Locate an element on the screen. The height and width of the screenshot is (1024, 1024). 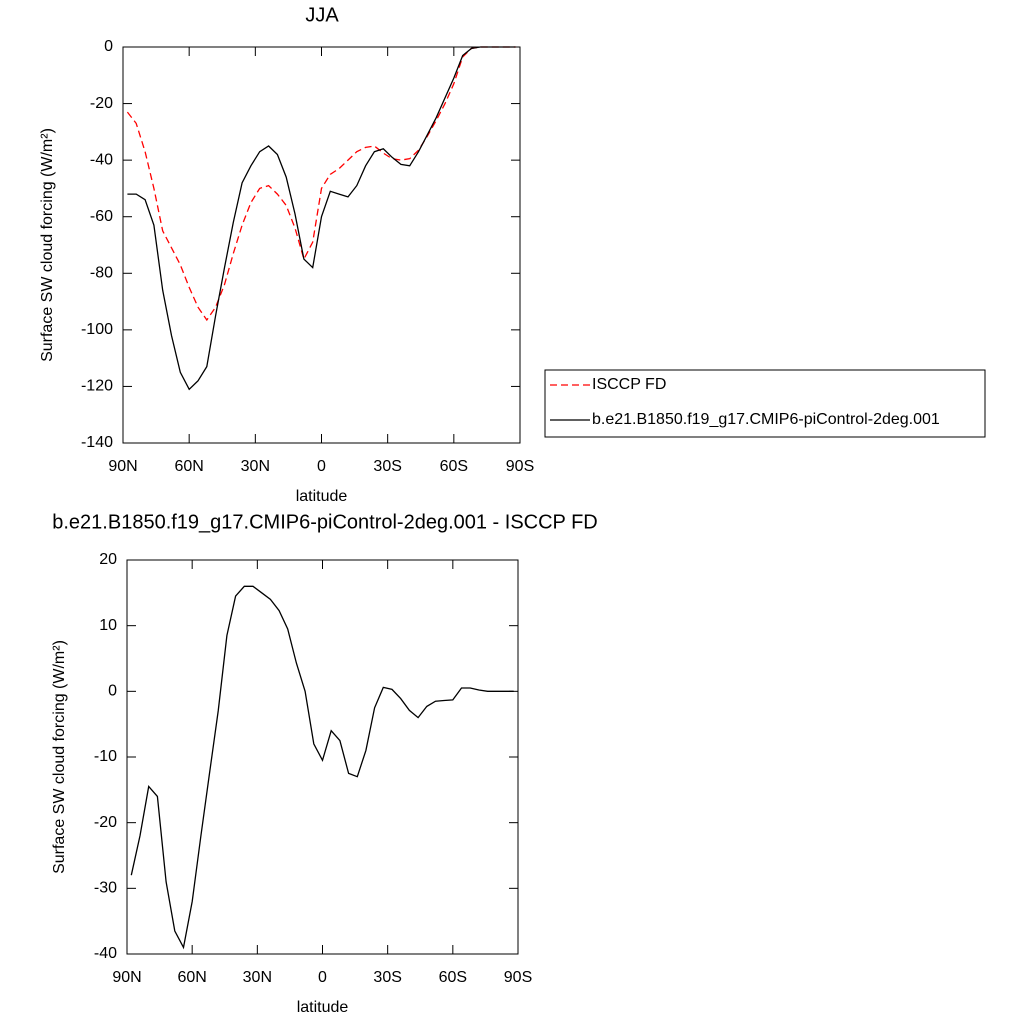
chart-title: JJA is located at coordinates (322, 15).